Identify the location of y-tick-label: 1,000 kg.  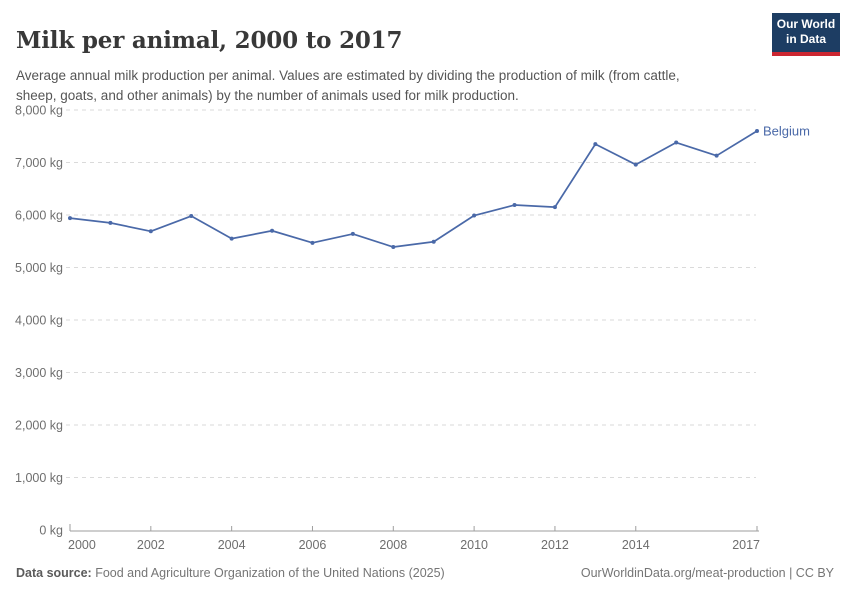
(39, 478).